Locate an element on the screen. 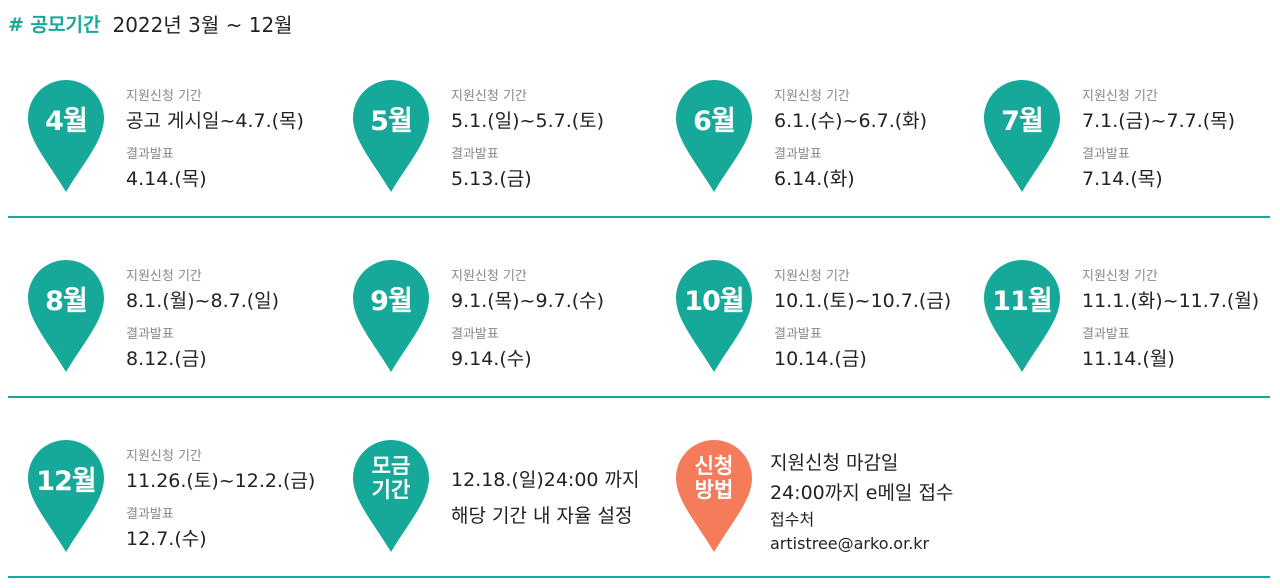  fundraising-info: 12.18.(일)24:00 까지 해당 기간 내 자율 설정 is located at coordinates (545, 498).